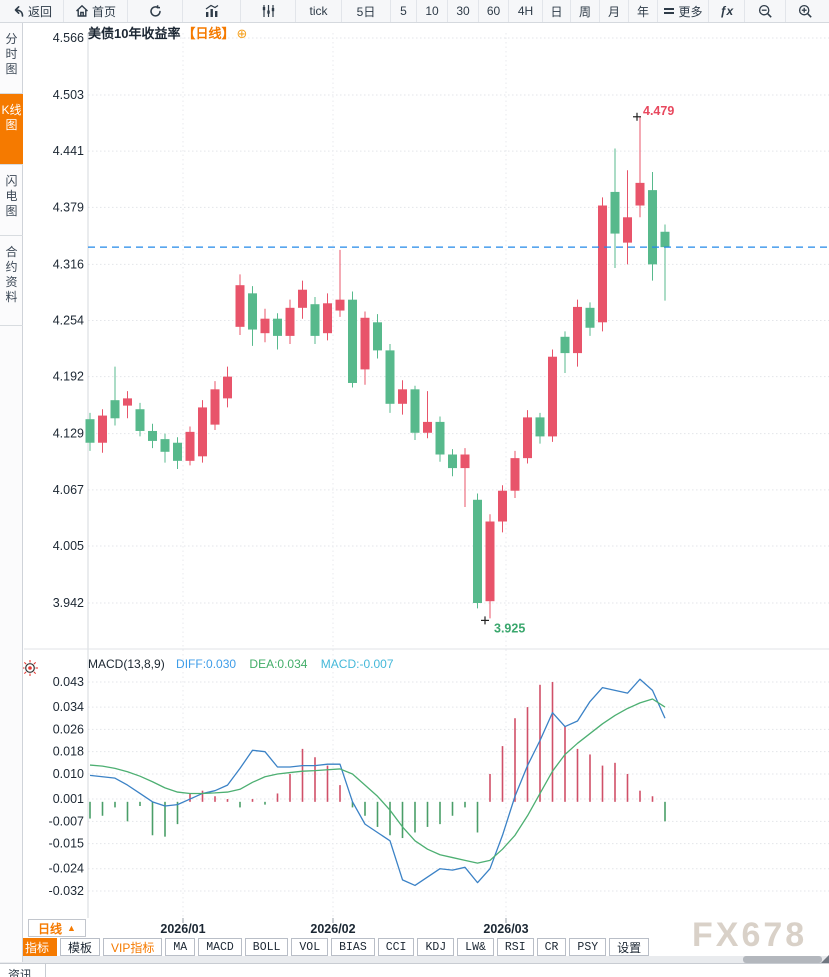  What do you see at coordinates (585, 11) in the screenshot?
I see `period-week-button: 周` at bounding box center [585, 11].